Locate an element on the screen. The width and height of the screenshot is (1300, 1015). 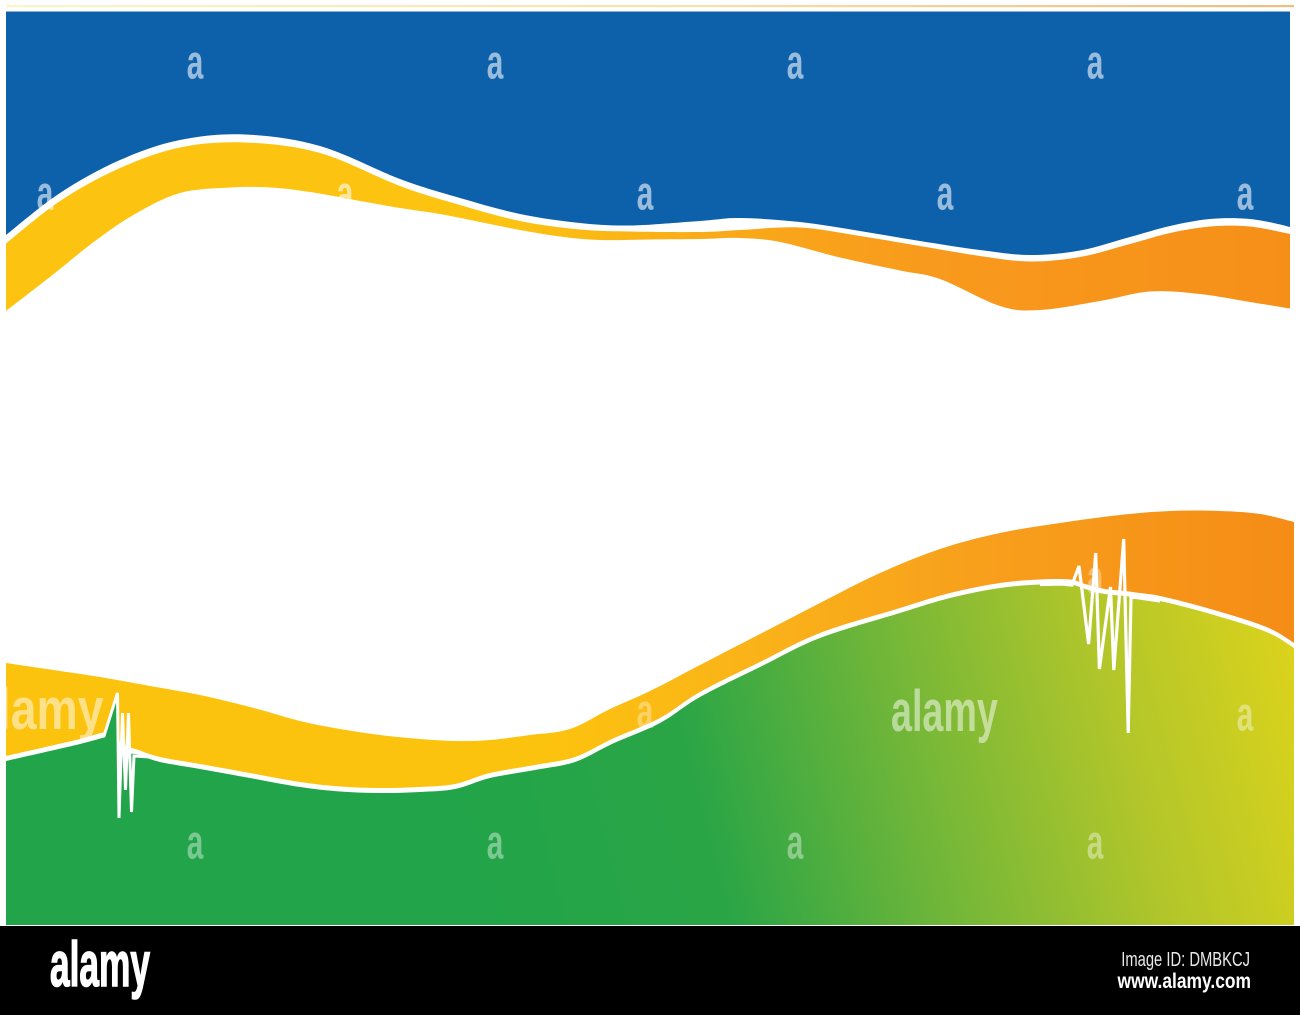
svg-text: Image ID: DMBKCJ is located at coordinates (1185, 959).